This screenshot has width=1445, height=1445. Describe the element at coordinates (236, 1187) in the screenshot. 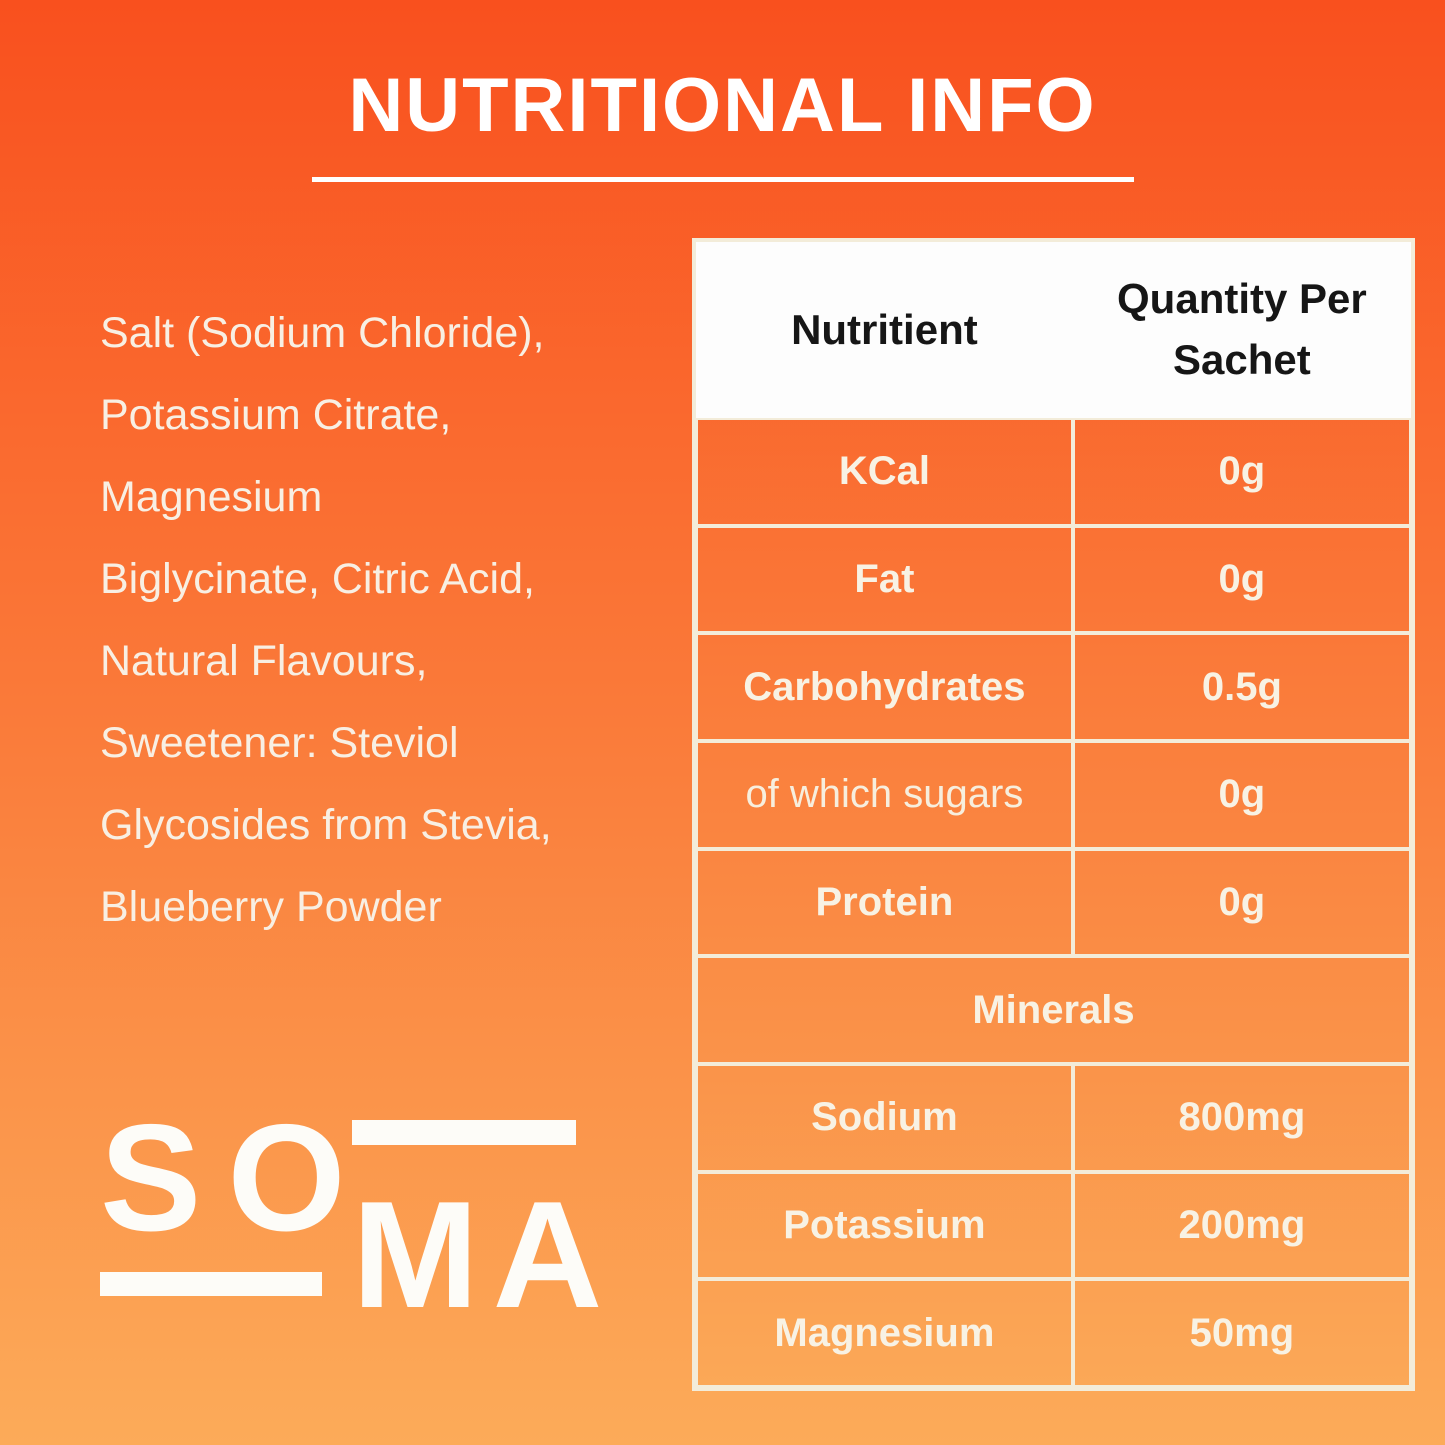

I see `logo-letters-so: SO` at that location.